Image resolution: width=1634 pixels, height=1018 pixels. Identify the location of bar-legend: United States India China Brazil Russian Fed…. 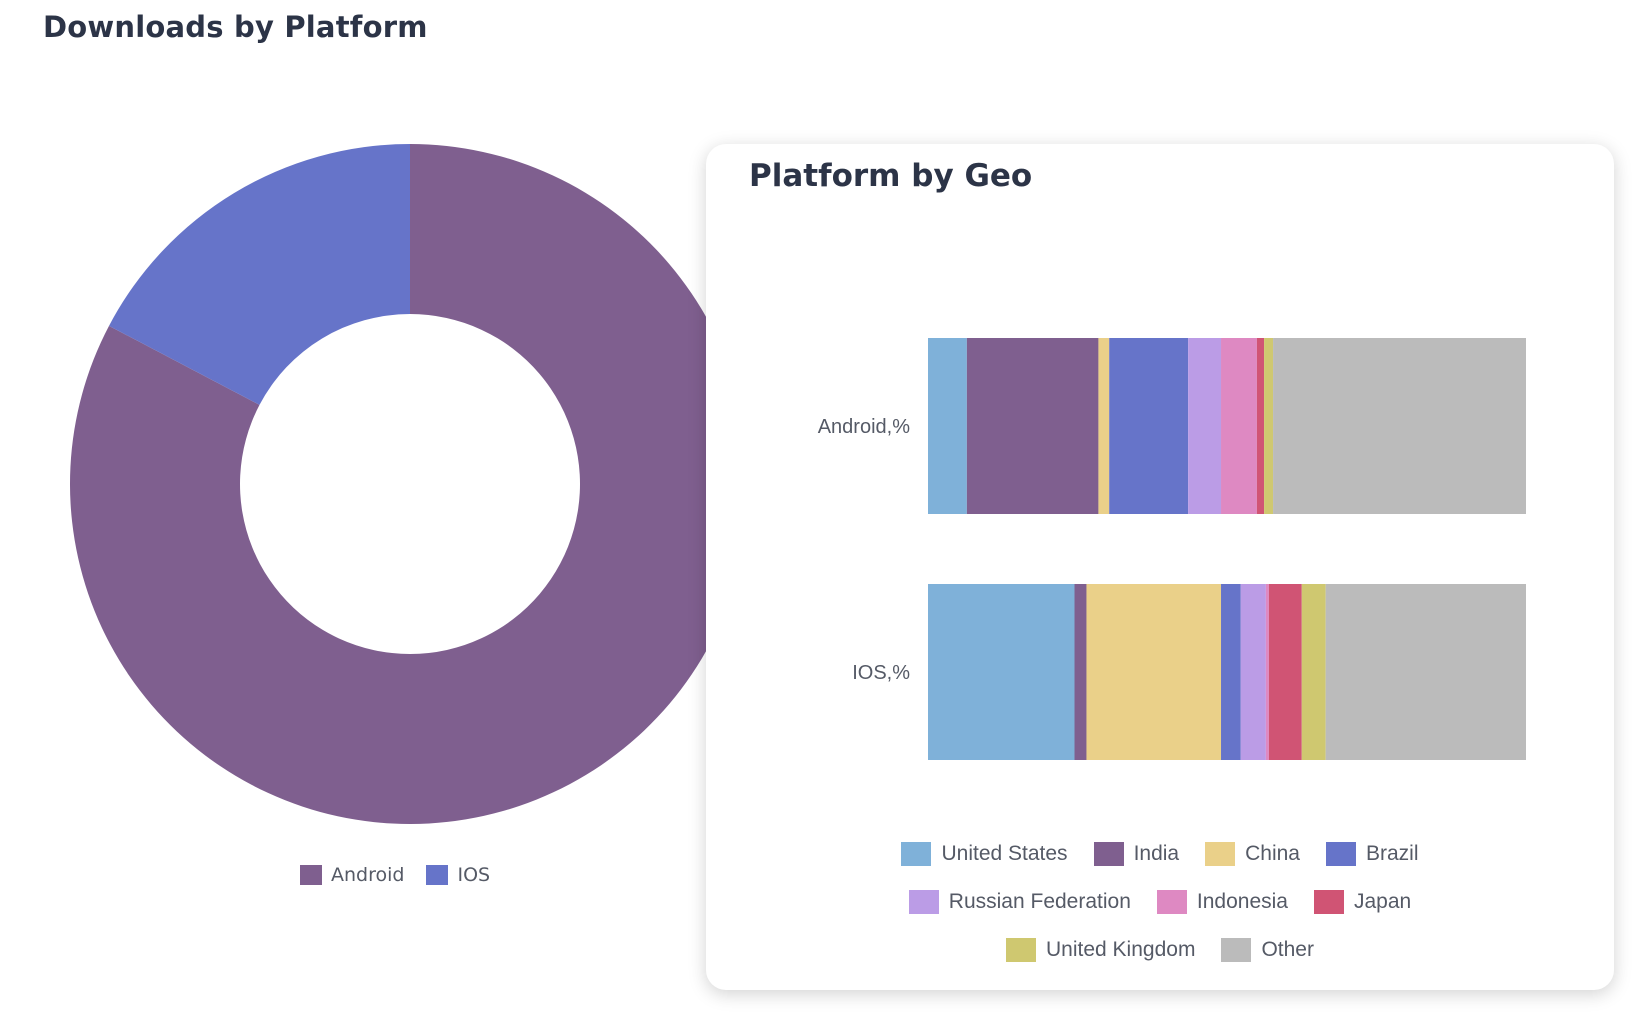
(1160, 902).